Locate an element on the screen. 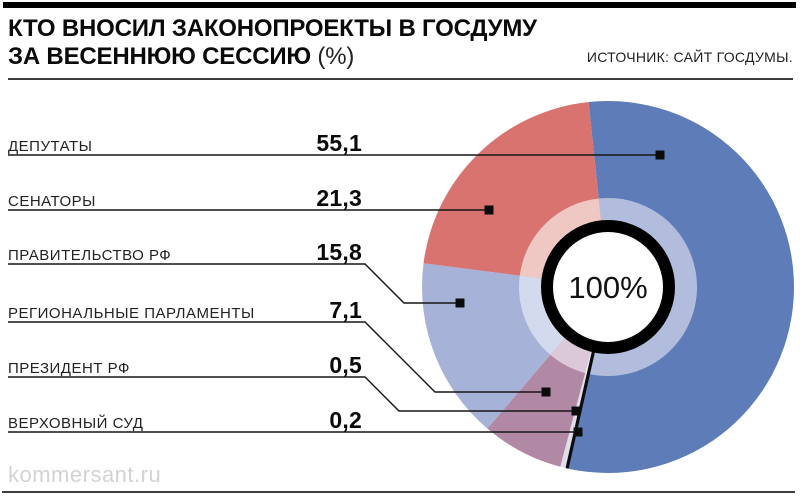 The width and height of the screenshot is (800, 499). bottom-divider is located at coordinates (398, 492).